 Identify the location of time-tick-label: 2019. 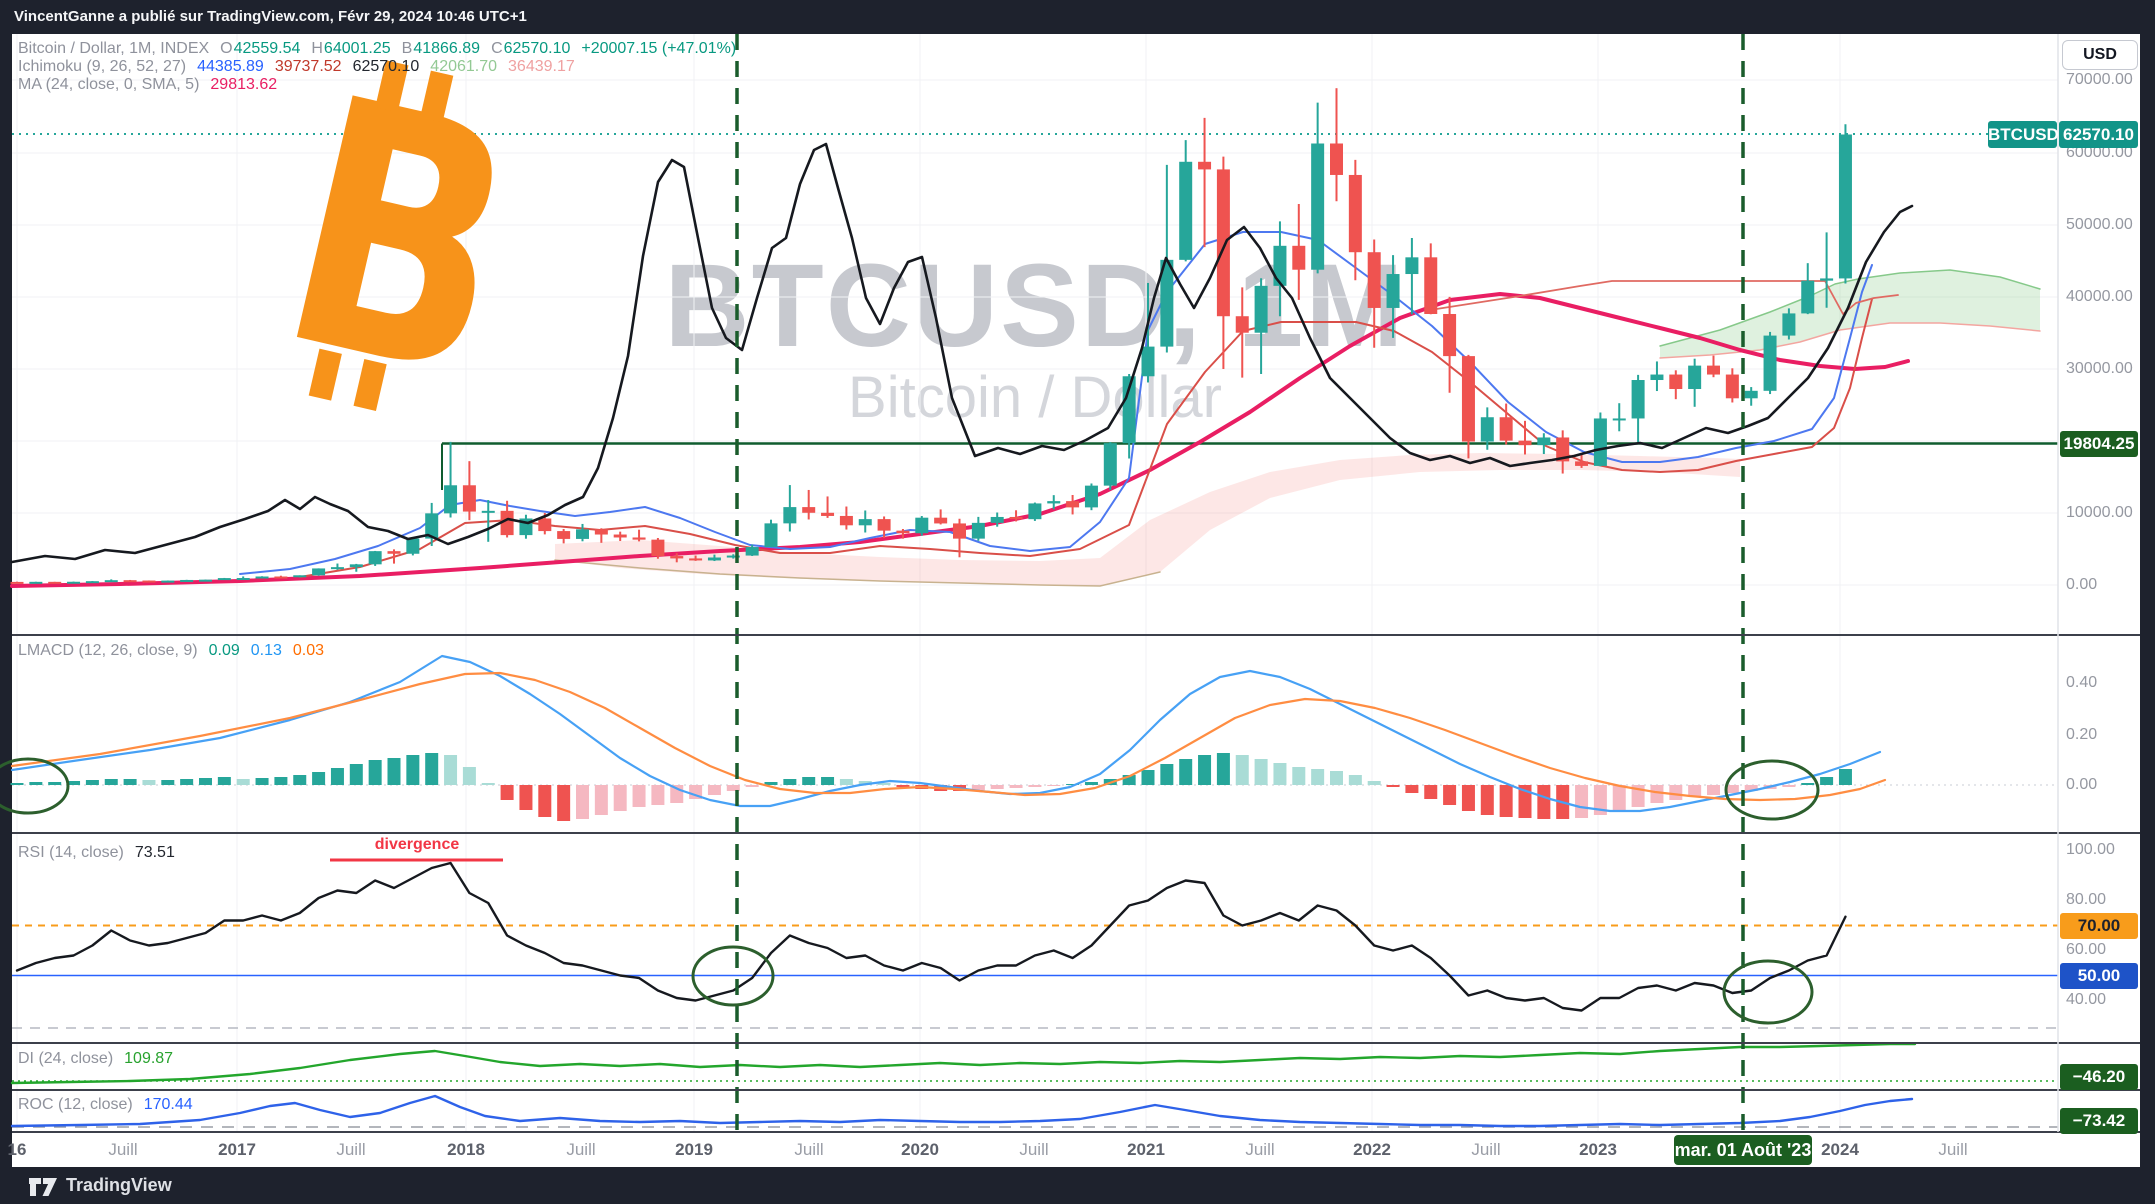
(694, 1149).